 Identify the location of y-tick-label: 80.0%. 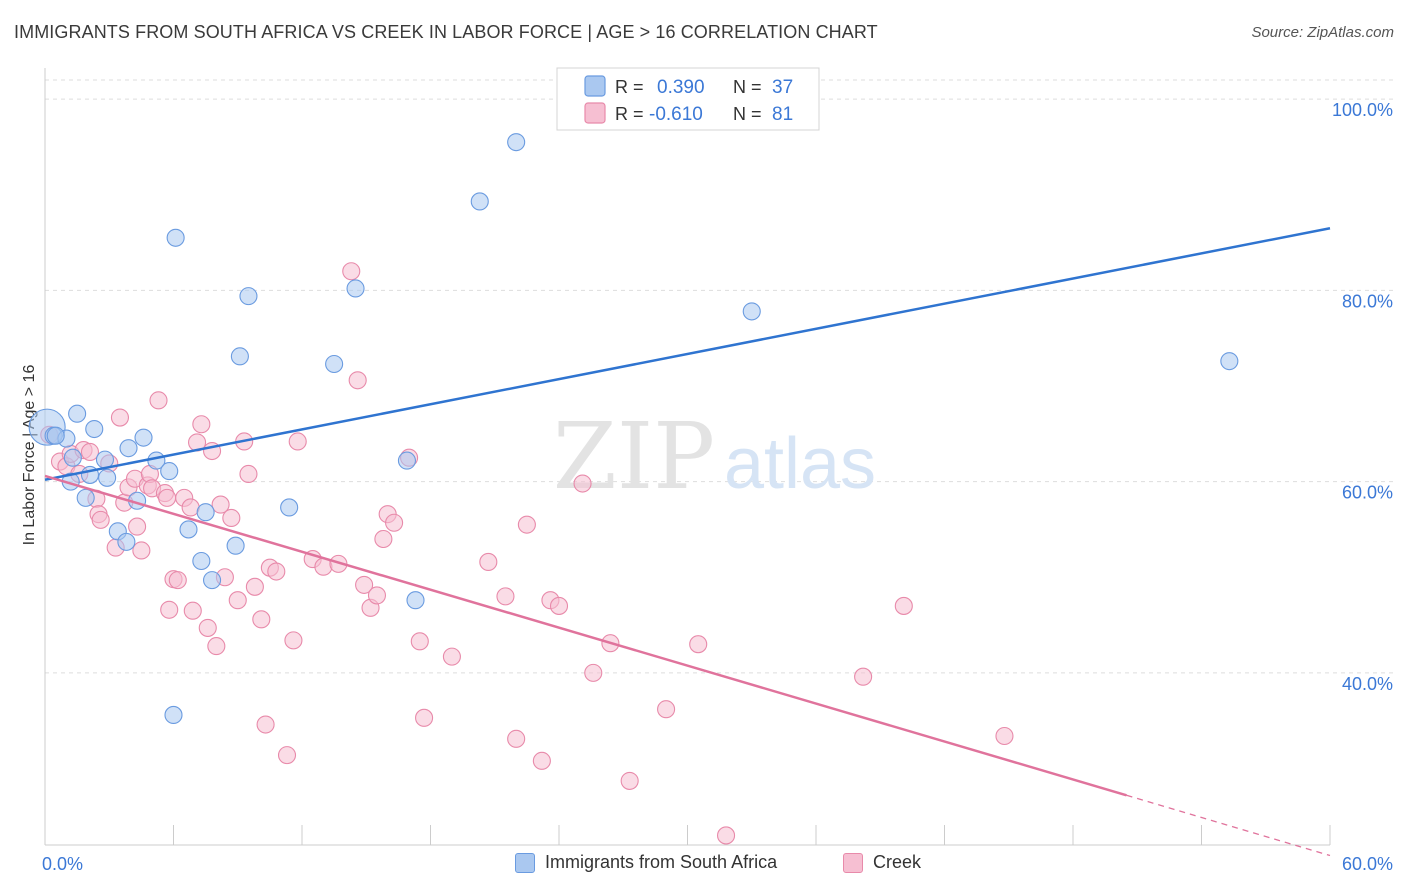
(1367, 301).